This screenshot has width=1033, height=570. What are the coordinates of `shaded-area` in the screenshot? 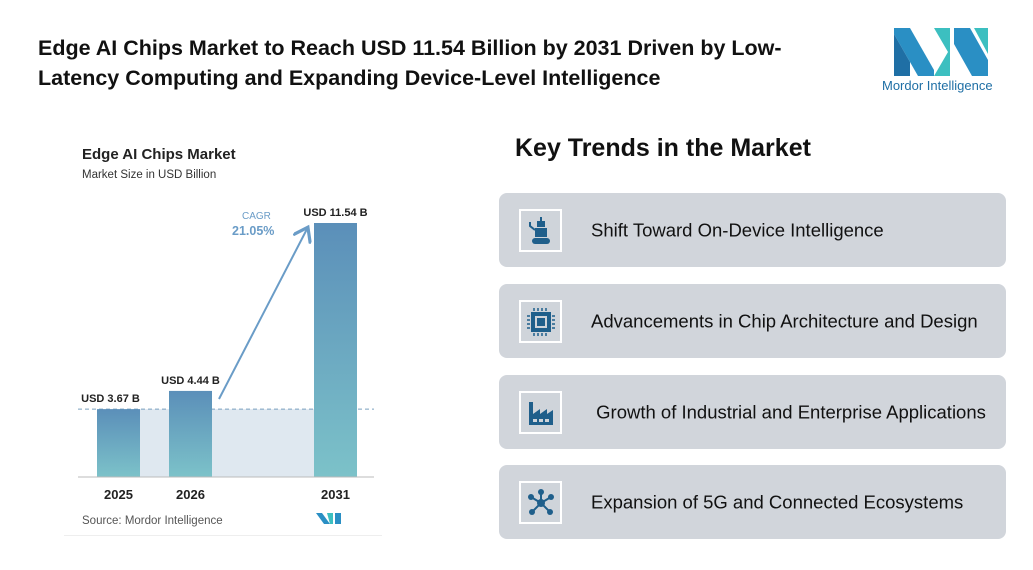 It's located at (227, 443).